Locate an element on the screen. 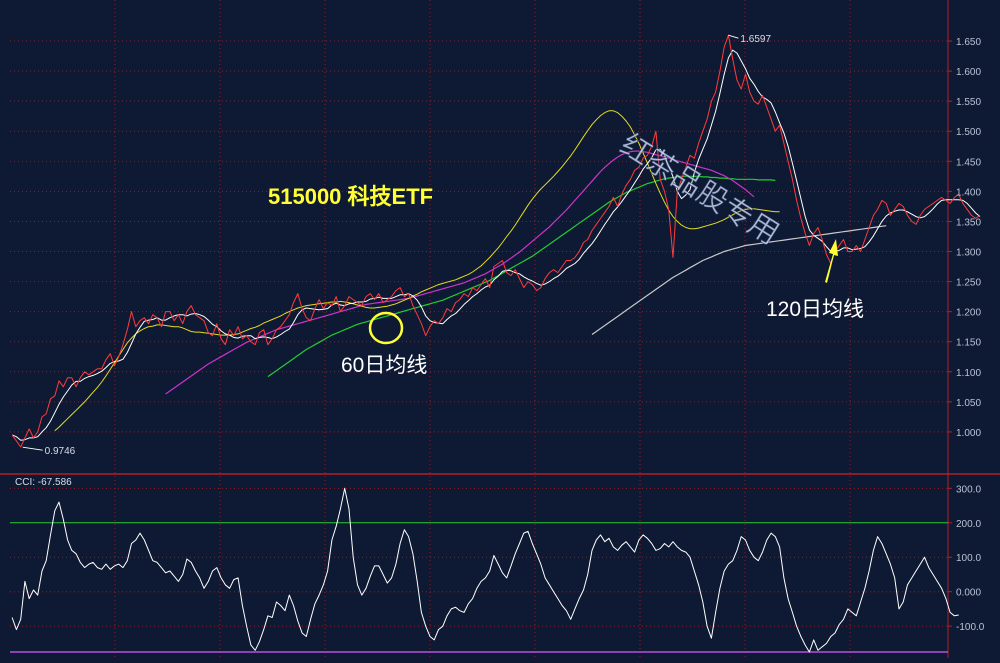  price-tick-label: 1.300 is located at coordinates (968, 253).